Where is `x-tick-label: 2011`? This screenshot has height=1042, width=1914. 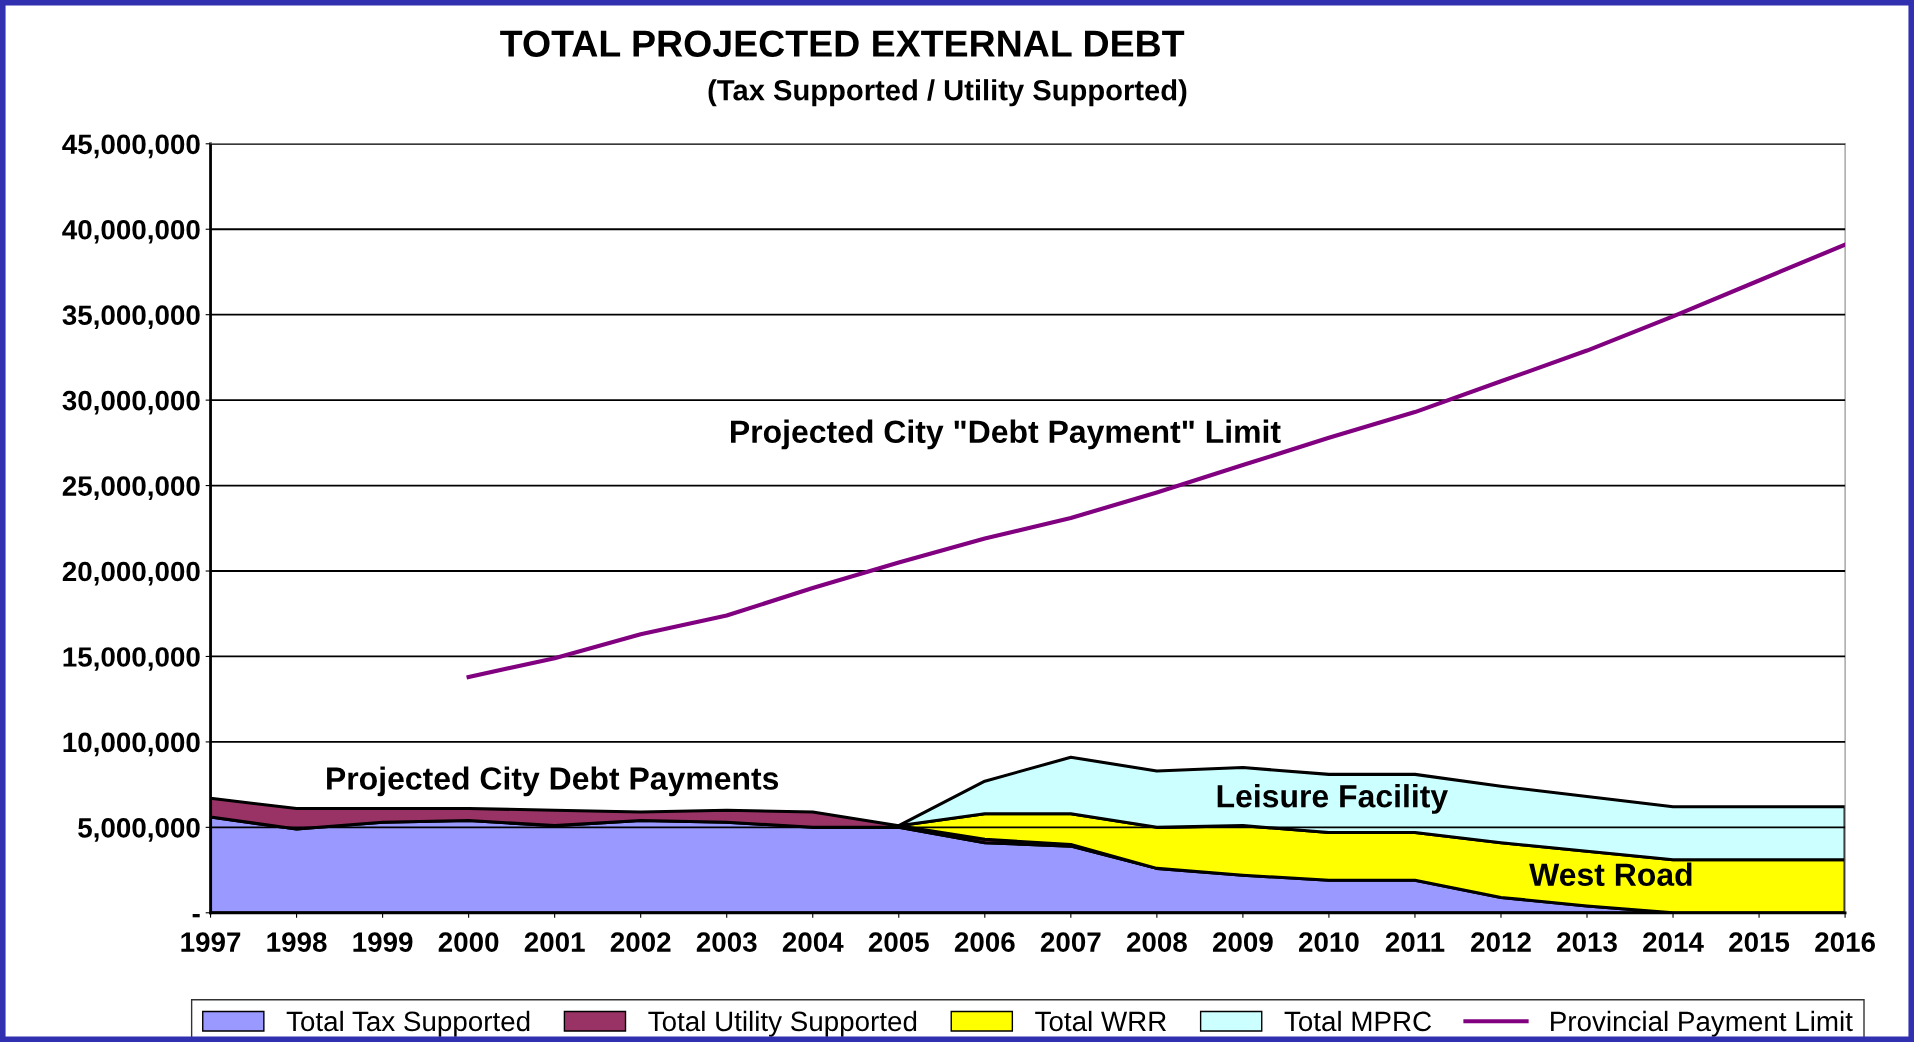
x-tick-label: 2011 is located at coordinates (1415, 942).